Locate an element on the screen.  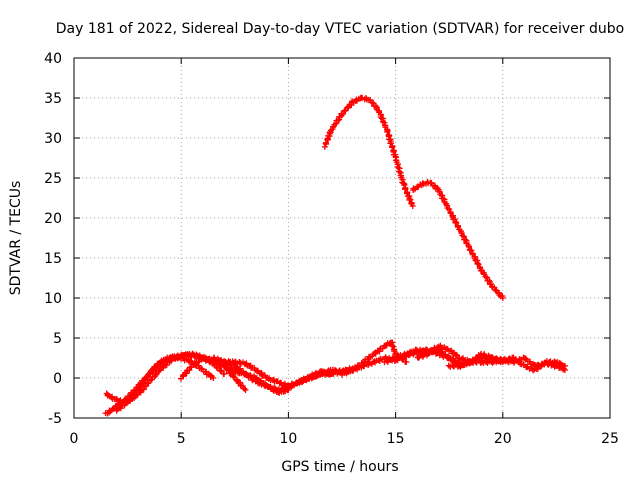
x-tick-label: 20 is located at coordinates (503, 439).